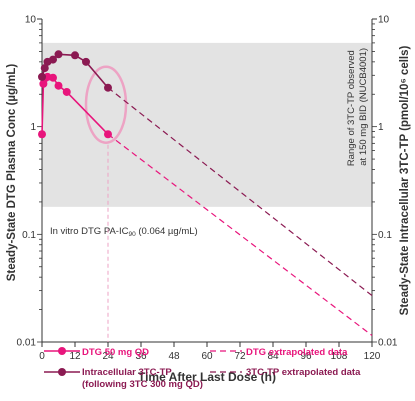 The image size is (415, 401). I want to click on legend-dtg-extrap-label: DTG extrapolated data, so click(297, 352).